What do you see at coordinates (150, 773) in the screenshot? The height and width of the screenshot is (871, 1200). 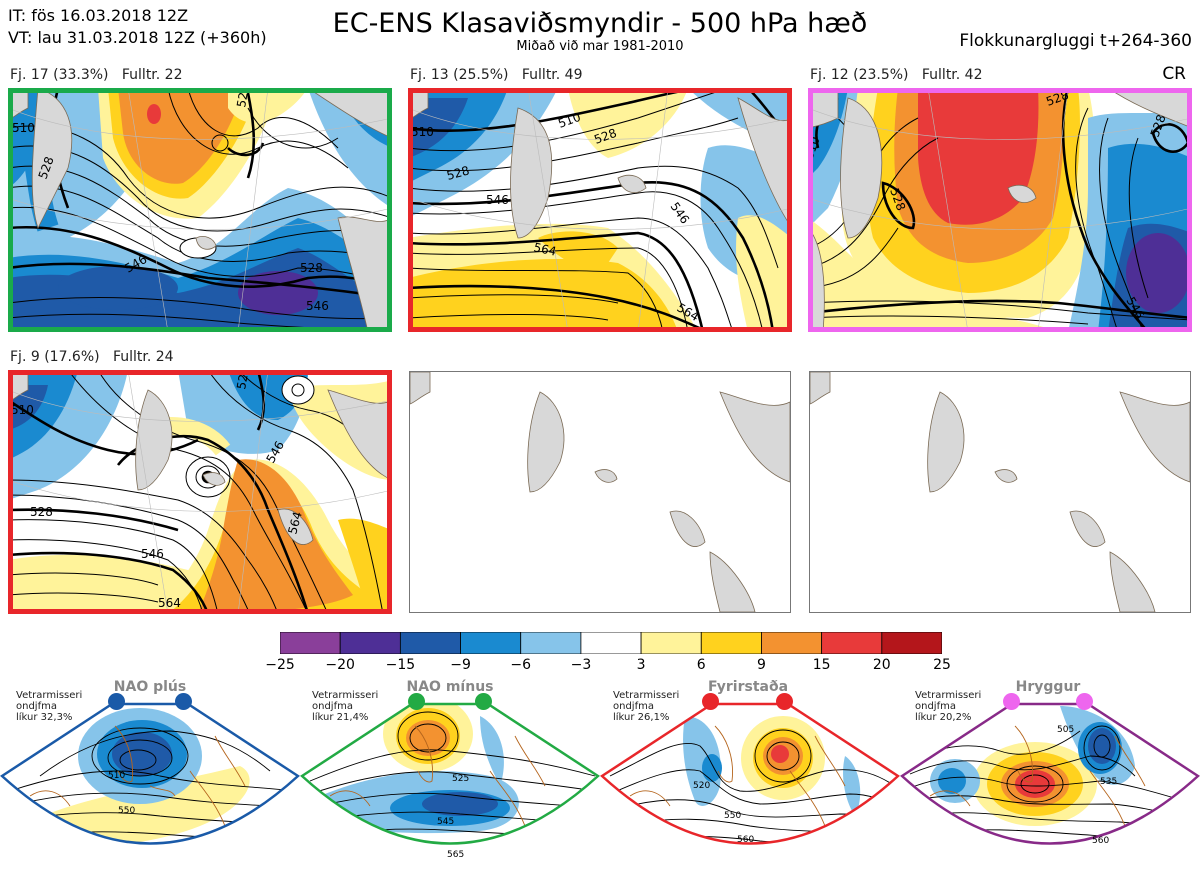 I see `regime-nao-plus: 510 550` at bounding box center [150, 773].